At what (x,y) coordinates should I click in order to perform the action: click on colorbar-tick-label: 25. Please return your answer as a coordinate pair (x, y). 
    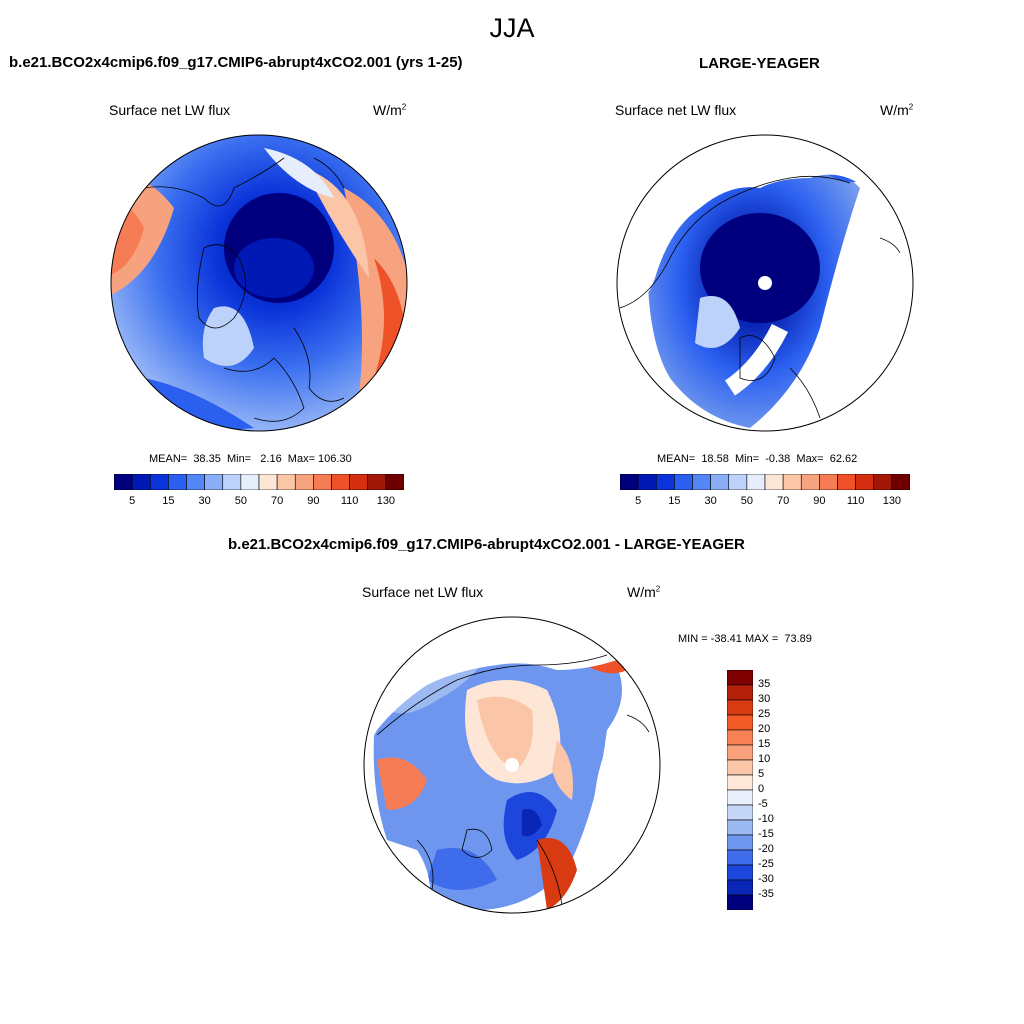
    Looking at the image, I should click on (764, 714).